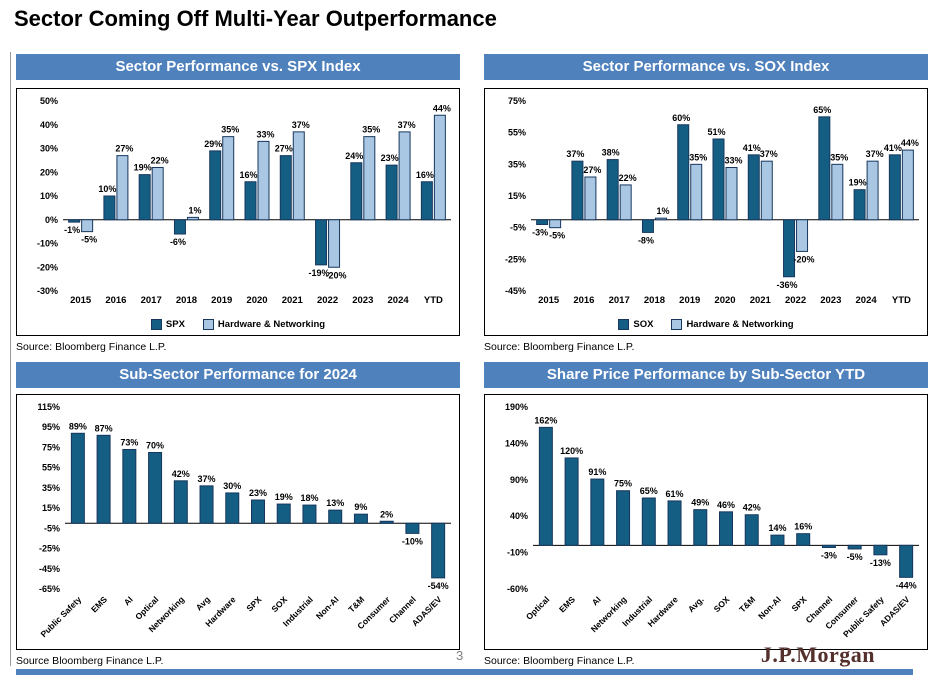 The height and width of the screenshot is (675, 931). Describe the element at coordinates (830, 300) in the screenshot. I see `x-category-label: 2023` at that location.